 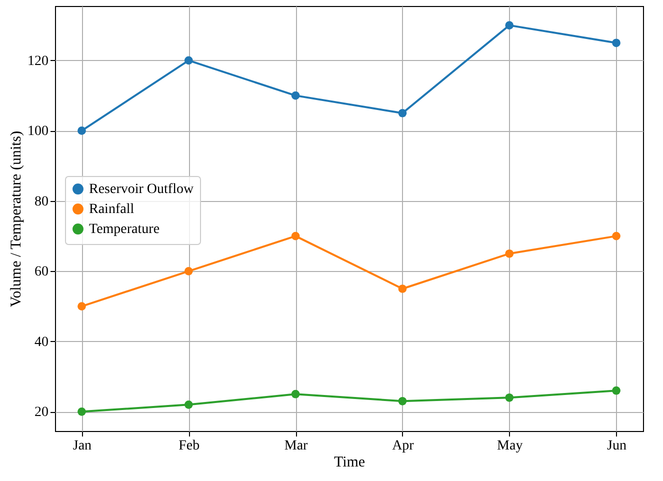 What do you see at coordinates (38, 61) in the screenshot?
I see `y-tick-label: 120` at bounding box center [38, 61].